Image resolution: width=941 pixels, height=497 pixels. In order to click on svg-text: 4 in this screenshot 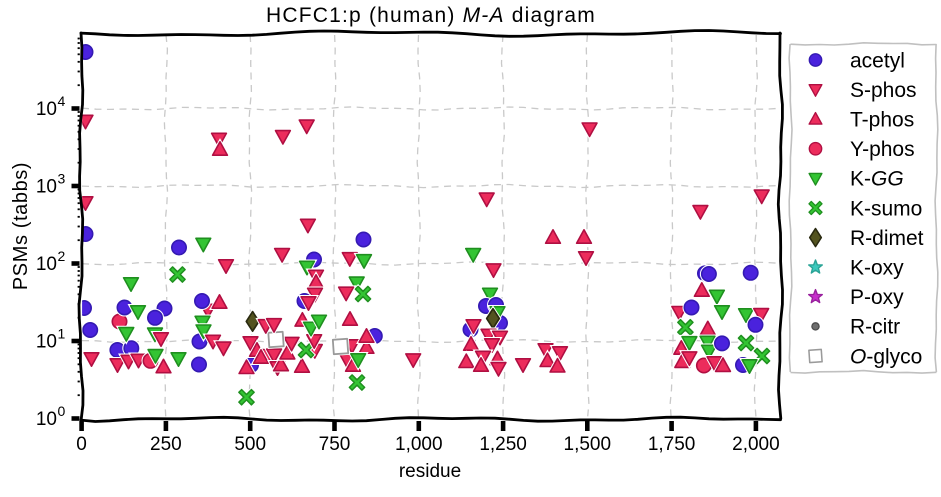, I will do `click(62, 101)`.